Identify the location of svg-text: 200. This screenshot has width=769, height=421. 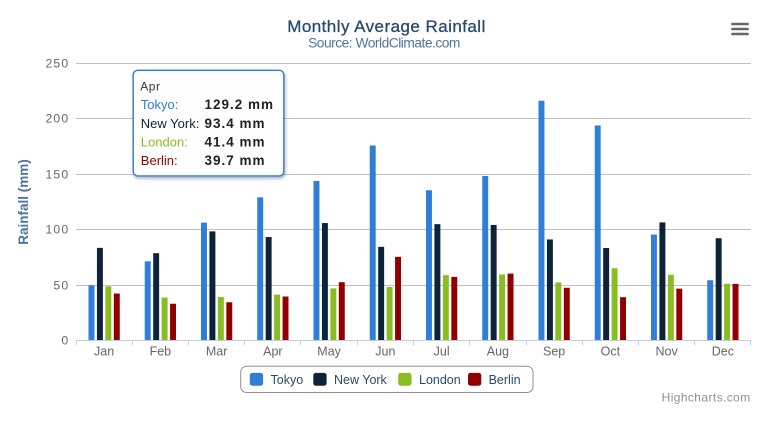
(57, 119).